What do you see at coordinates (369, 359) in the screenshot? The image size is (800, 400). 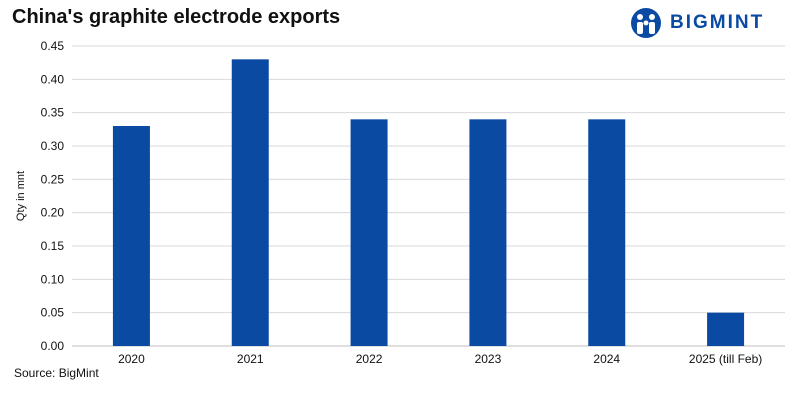 I see `x-tick-label: 2022` at bounding box center [369, 359].